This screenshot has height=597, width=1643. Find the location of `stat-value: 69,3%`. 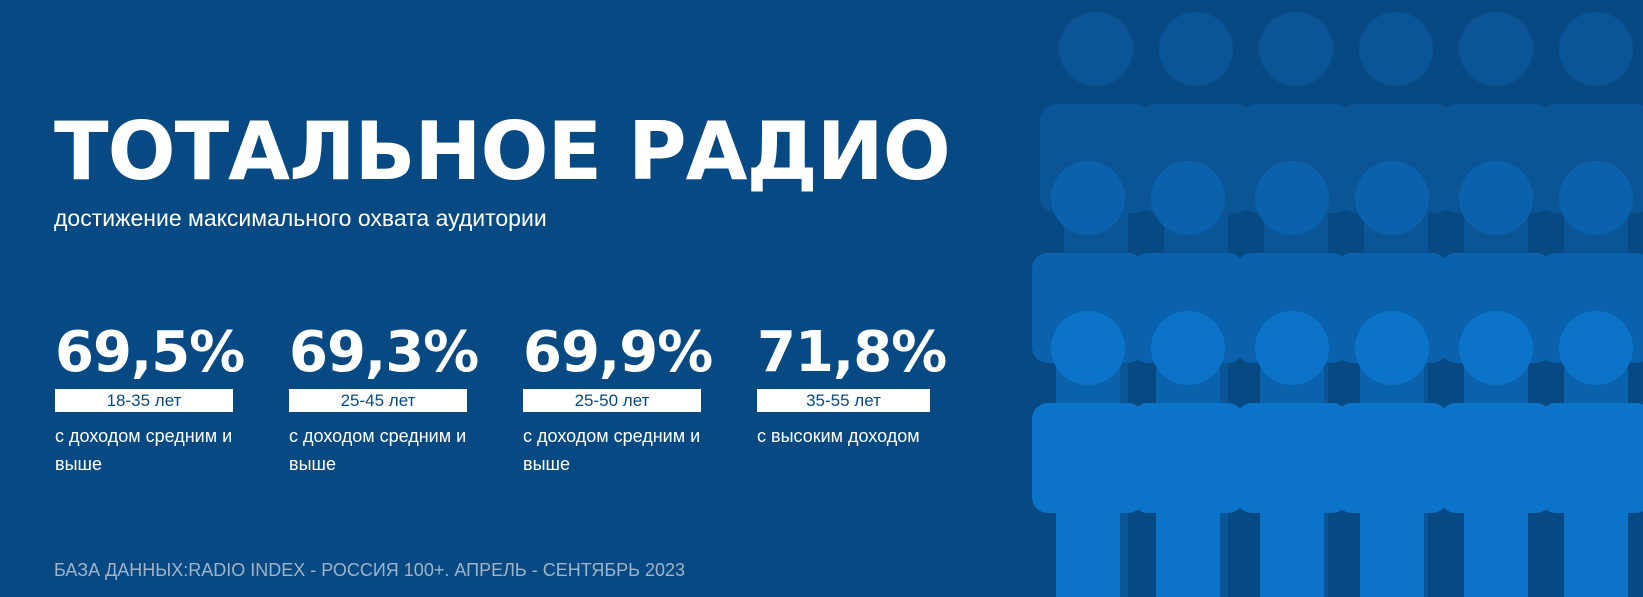

stat-value: 69,3% is located at coordinates (384, 352).